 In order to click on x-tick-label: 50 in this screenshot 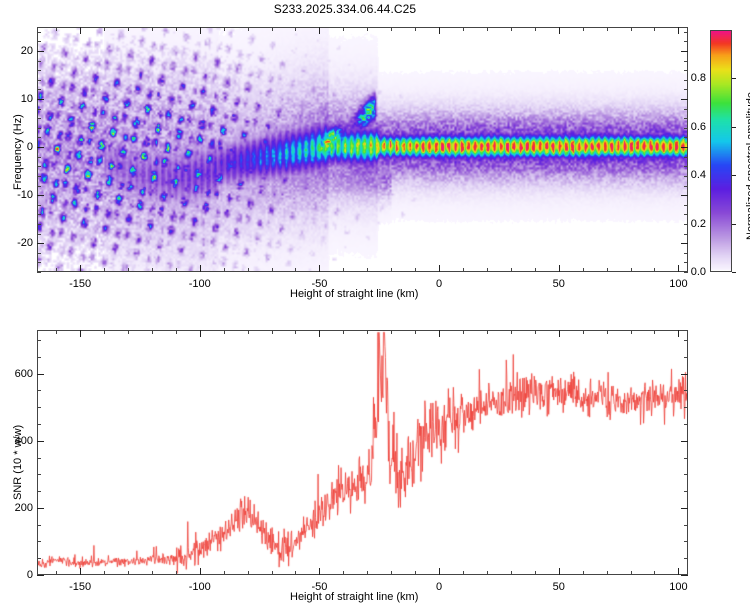, I will do `click(558, 284)`.